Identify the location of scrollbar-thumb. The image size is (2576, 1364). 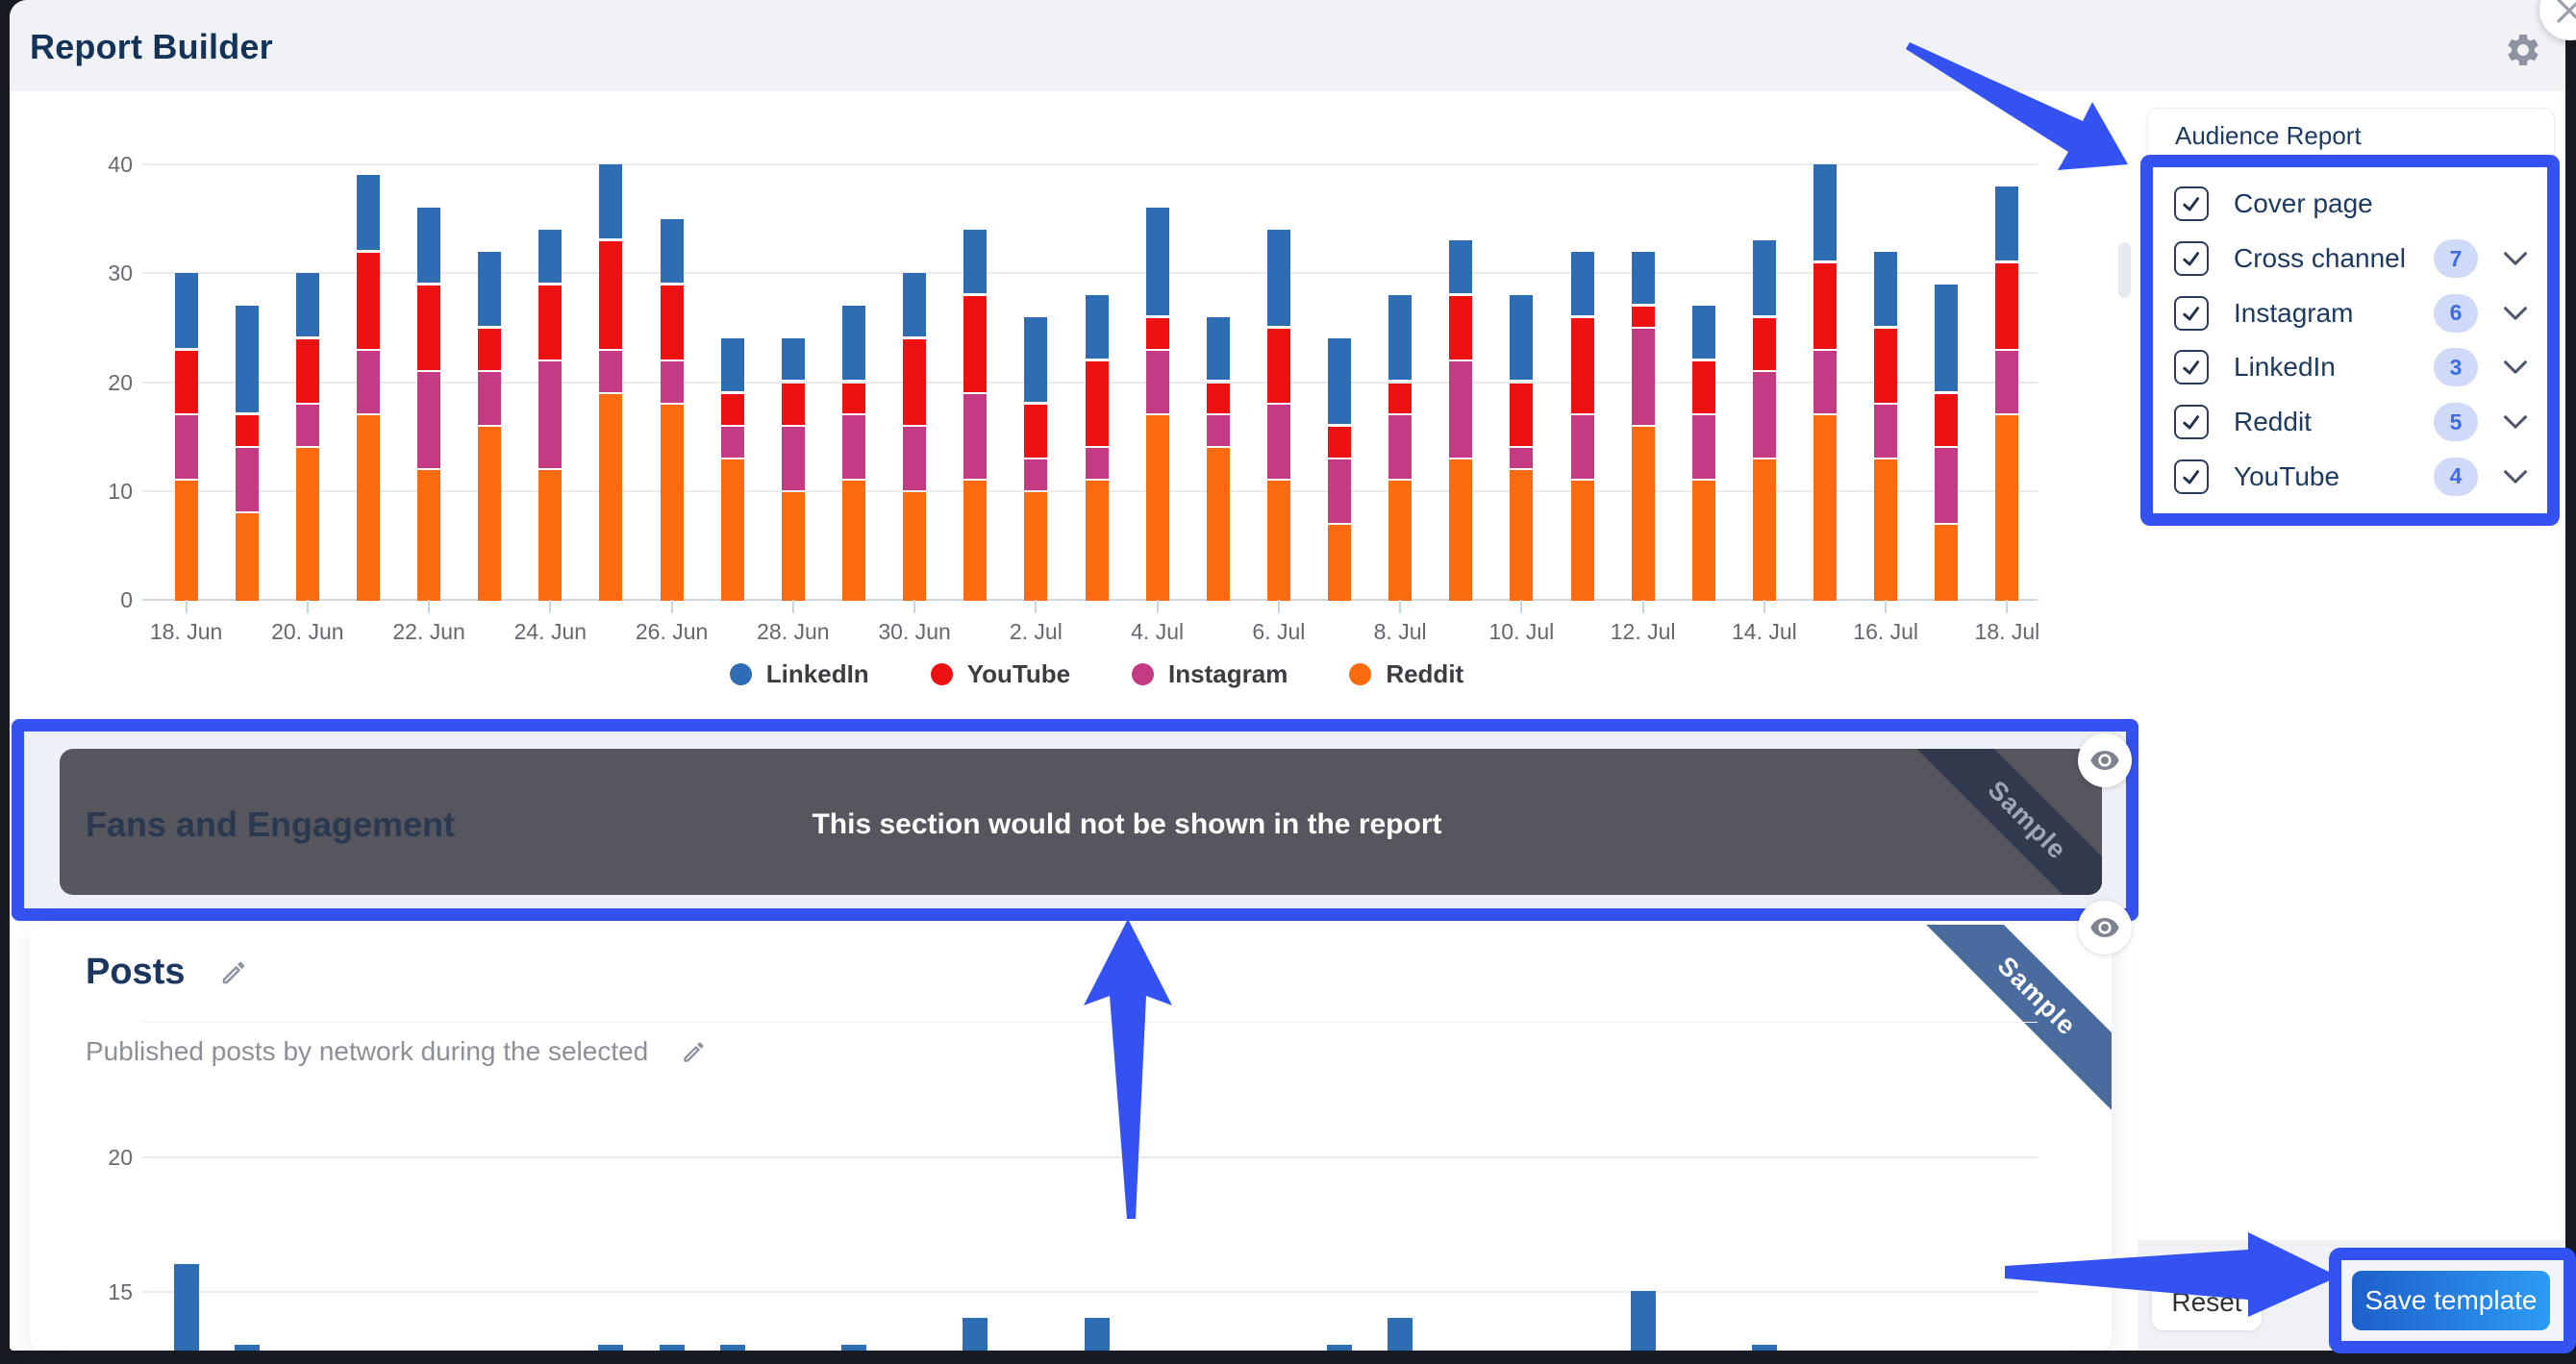
(2124, 270).